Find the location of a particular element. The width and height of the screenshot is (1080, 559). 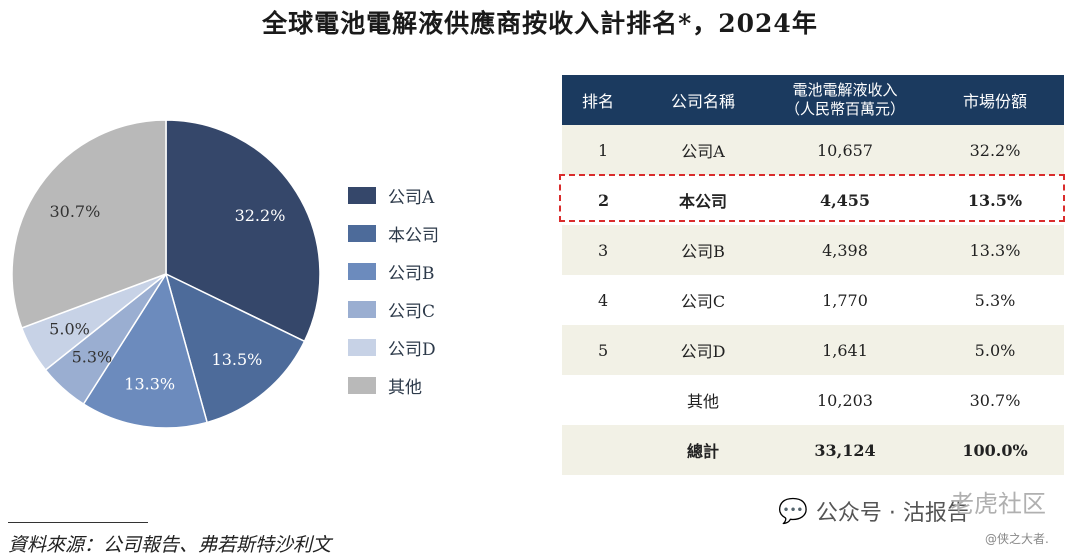

legend-label: 公司D is located at coordinates (412, 349).